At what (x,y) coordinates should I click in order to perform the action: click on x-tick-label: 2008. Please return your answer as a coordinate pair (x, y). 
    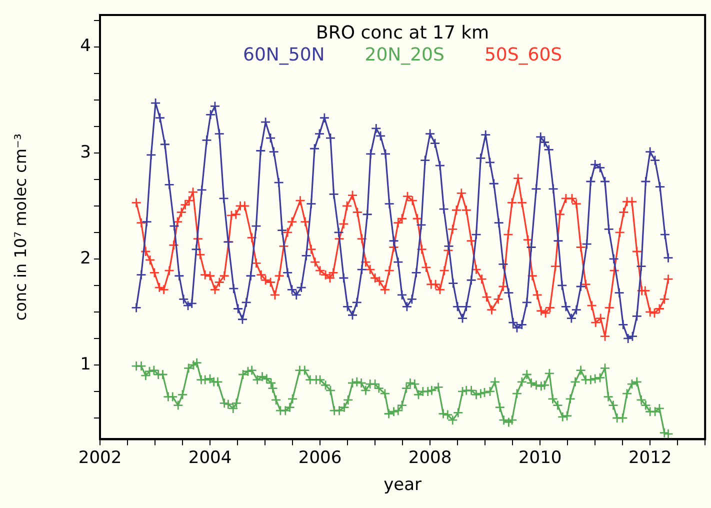
    Looking at the image, I should click on (430, 458).